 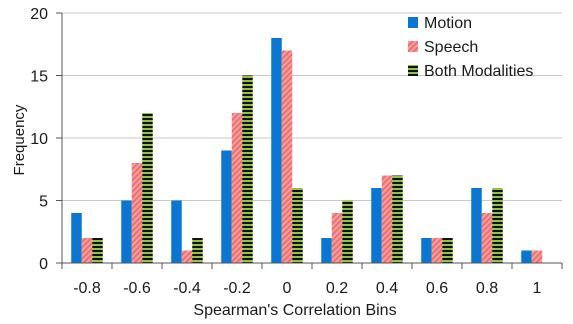 What do you see at coordinates (287, 288) in the screenshot?
I see `x-tick-label: 0` at bounding box center [287, 288].